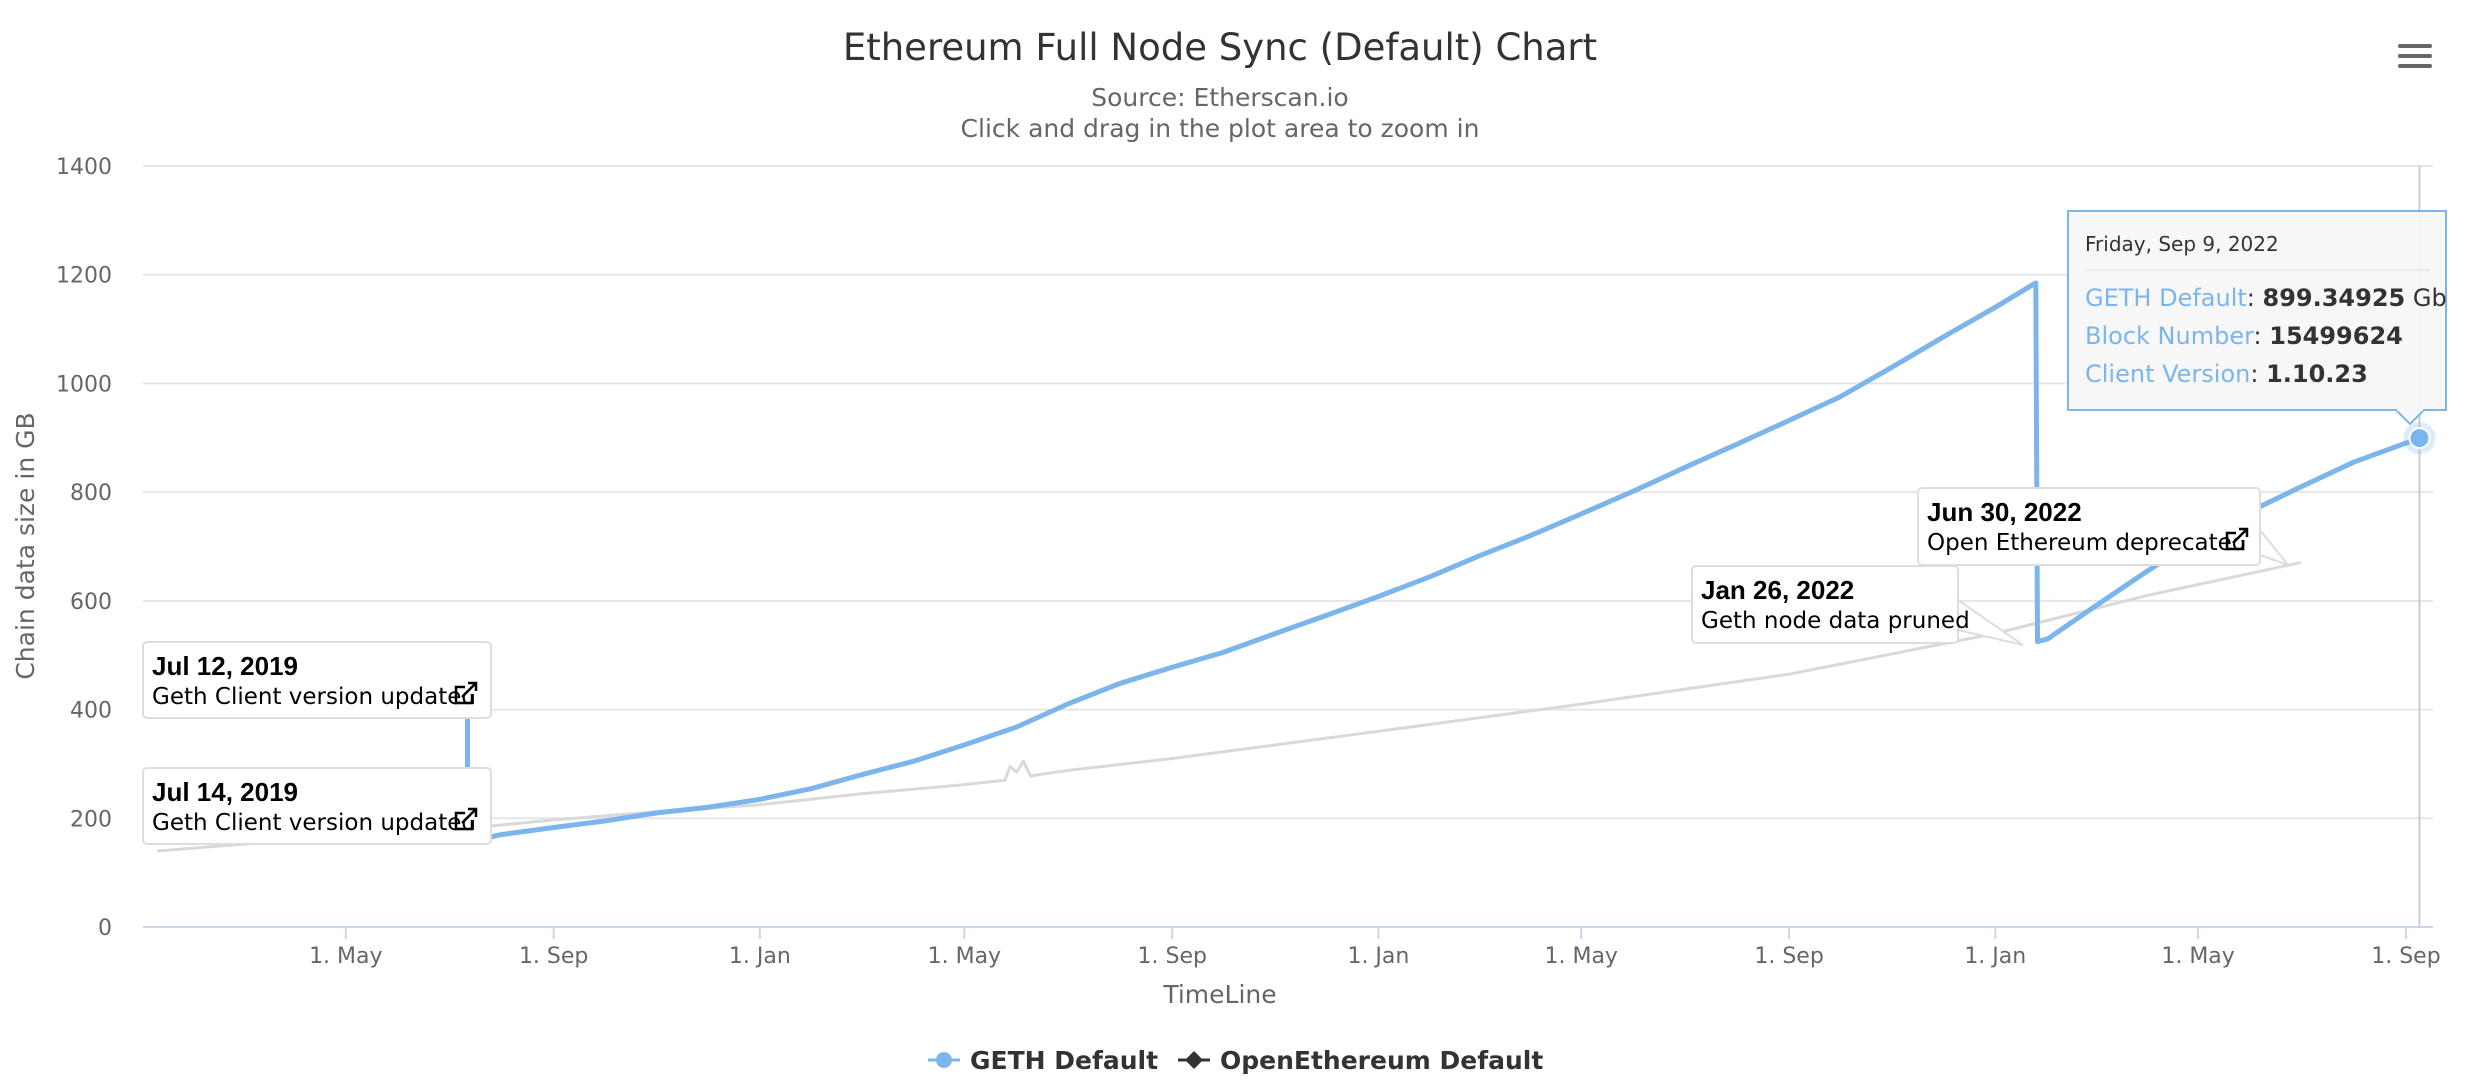 This screenshot has height=1092, width=2468. What do you see at coordinates (84, 548) in the screenshot?
I see `y-axis: 0 200 400 600 800 1000 1200 1400` at bounding box center [84, 548].